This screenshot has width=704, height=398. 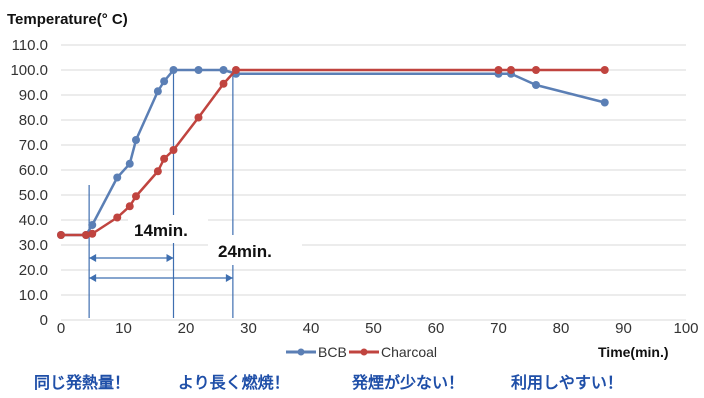 I want to click on y-tick-label: 80.0, so click(x=33, y=120).